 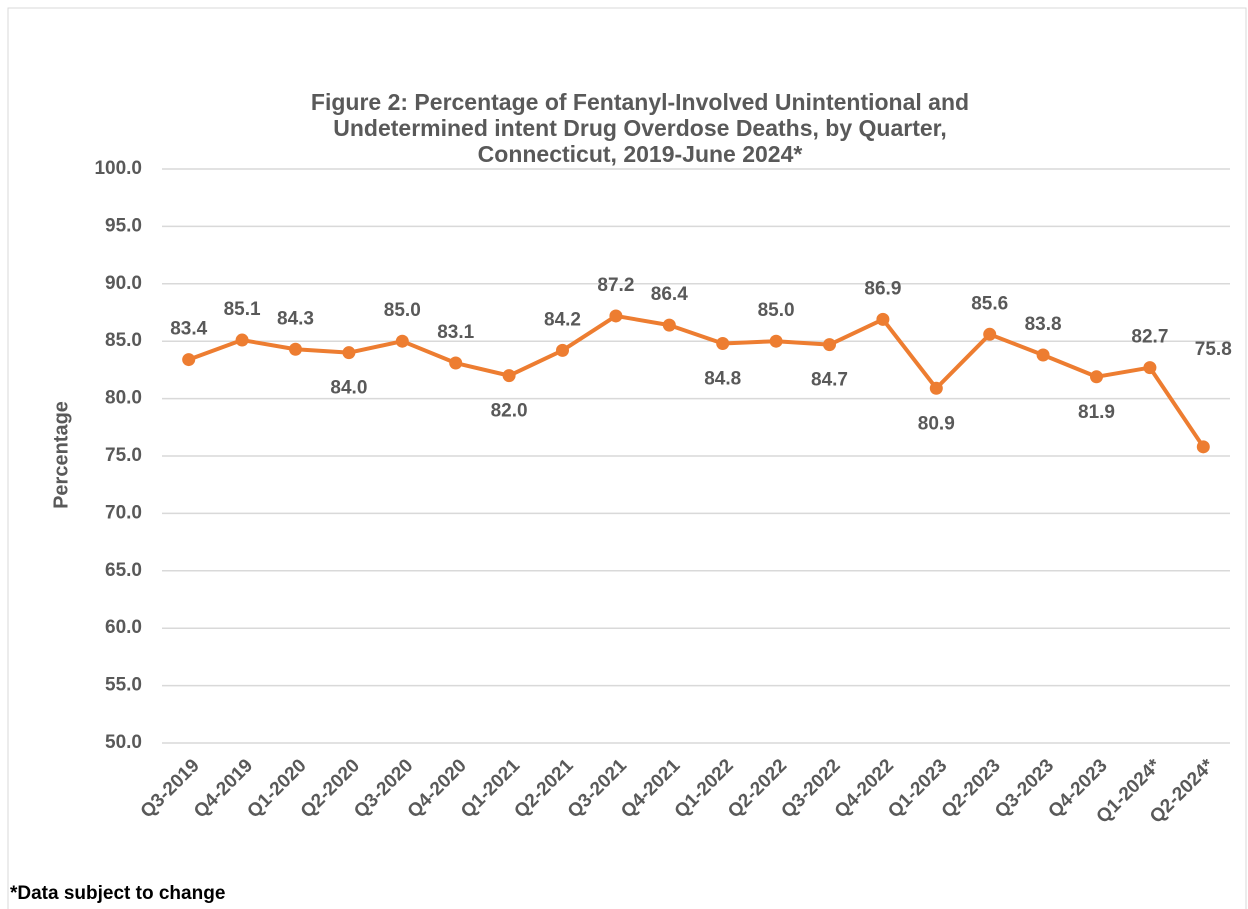 What do you see at coordinates (615, 285) in the screenshot?
I see `data-label: 87.2` at bounding box center [615, 285].